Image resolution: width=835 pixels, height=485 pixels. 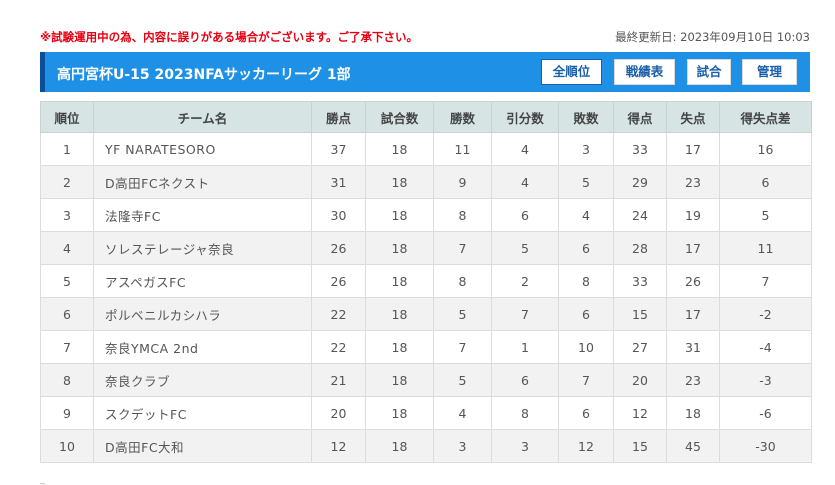 I want to click on table-row: 9 スクデットFC 20 18 4 8 6 12 18 -6, so click(x=426, y=413).